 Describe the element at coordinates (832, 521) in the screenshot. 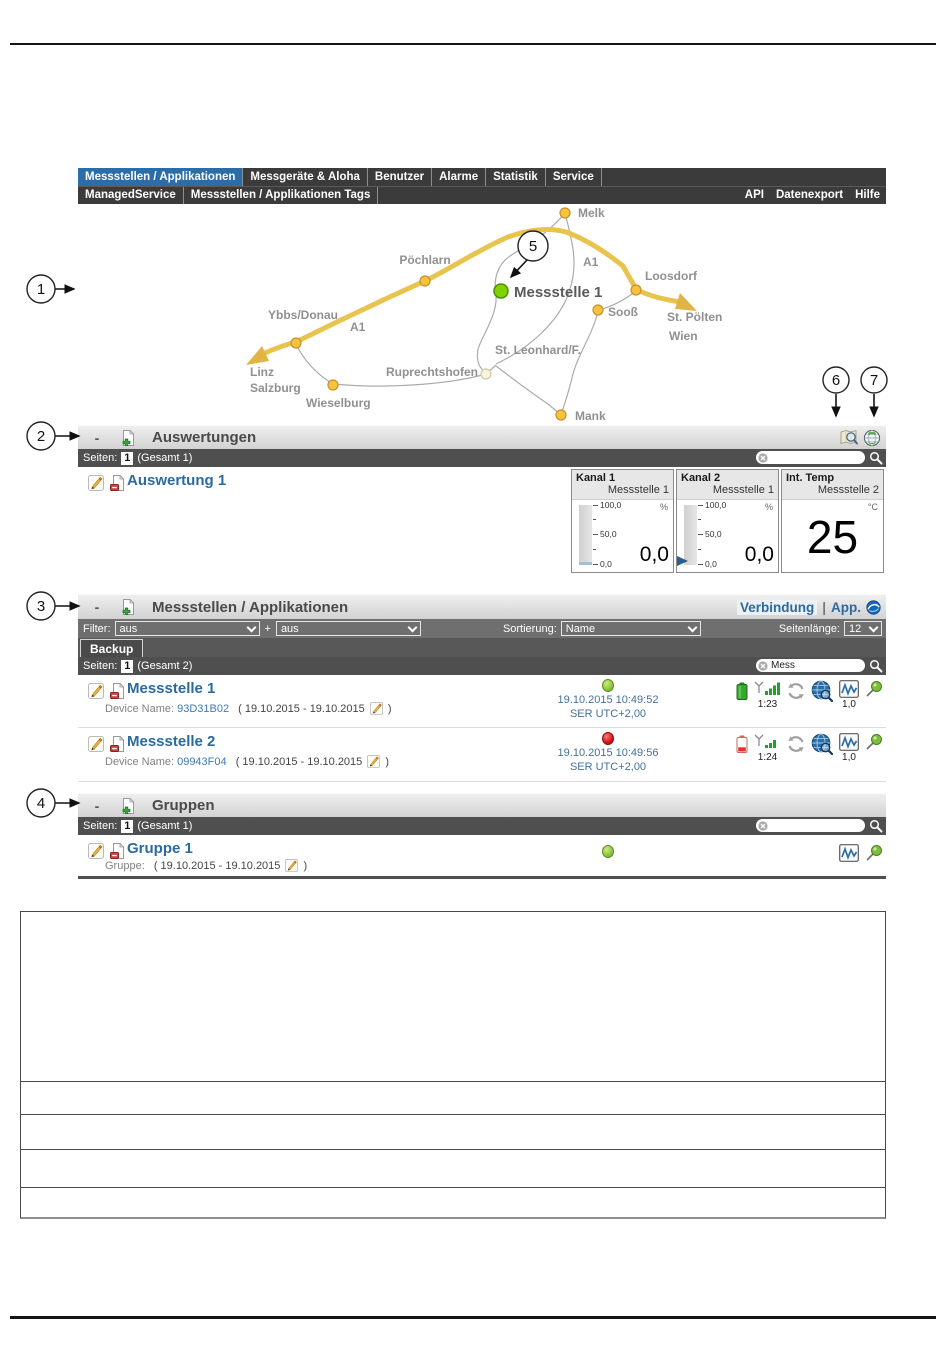

I see `gauge-card-int-temp: Int. Temp Messstelle 2 °C 25` at that location.